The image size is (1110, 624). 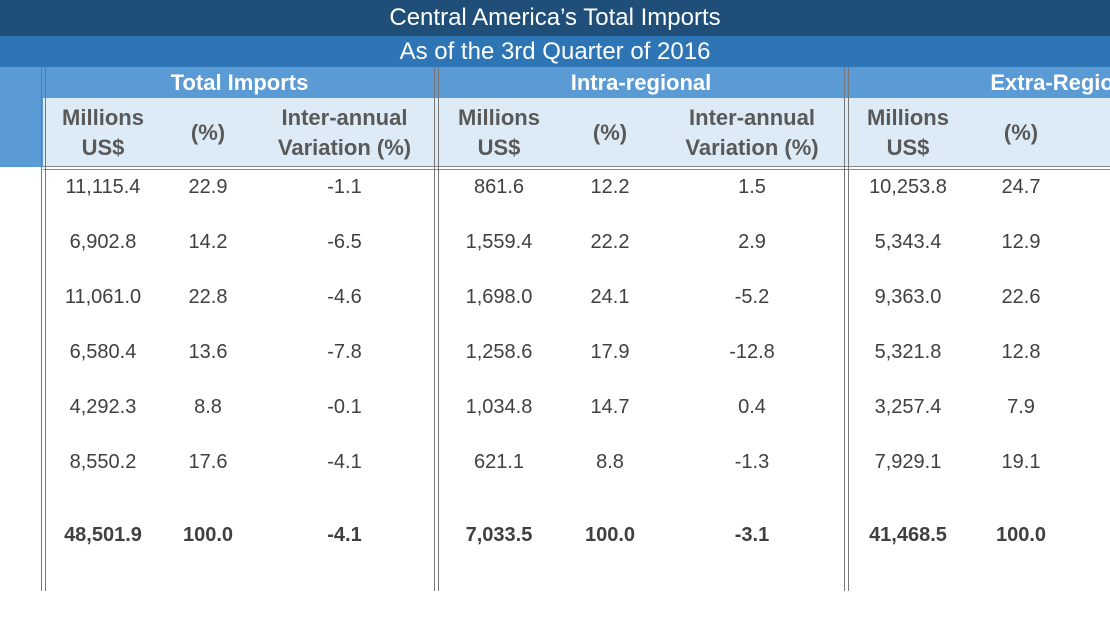 I want to click on table-cell: 13.6, so click(x=208, y=351).